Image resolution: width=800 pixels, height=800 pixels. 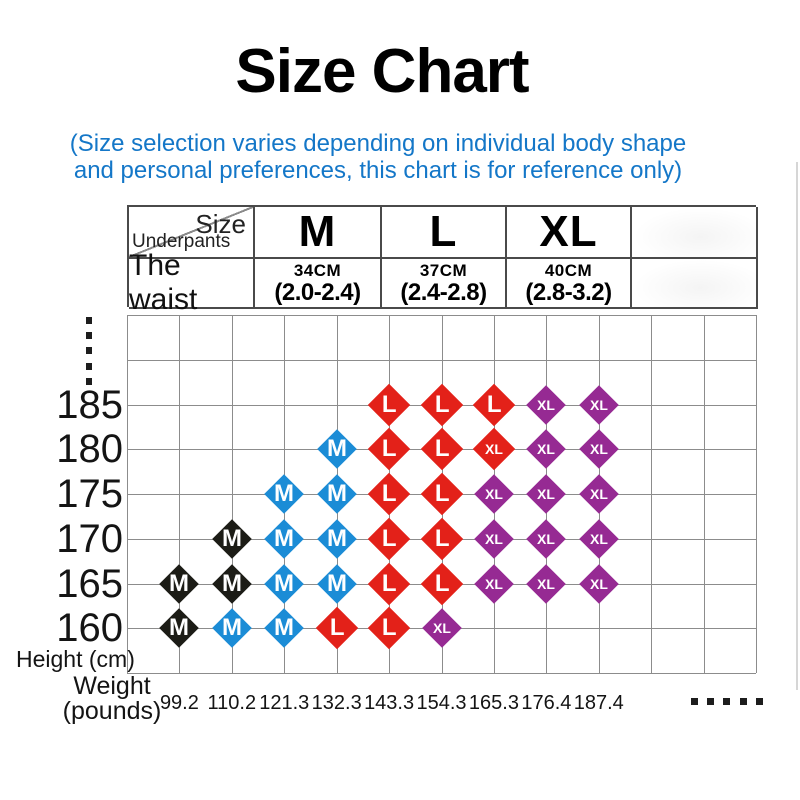 I want to click on x-axis-label: Weight (pounds), so click(x=112, y=699).